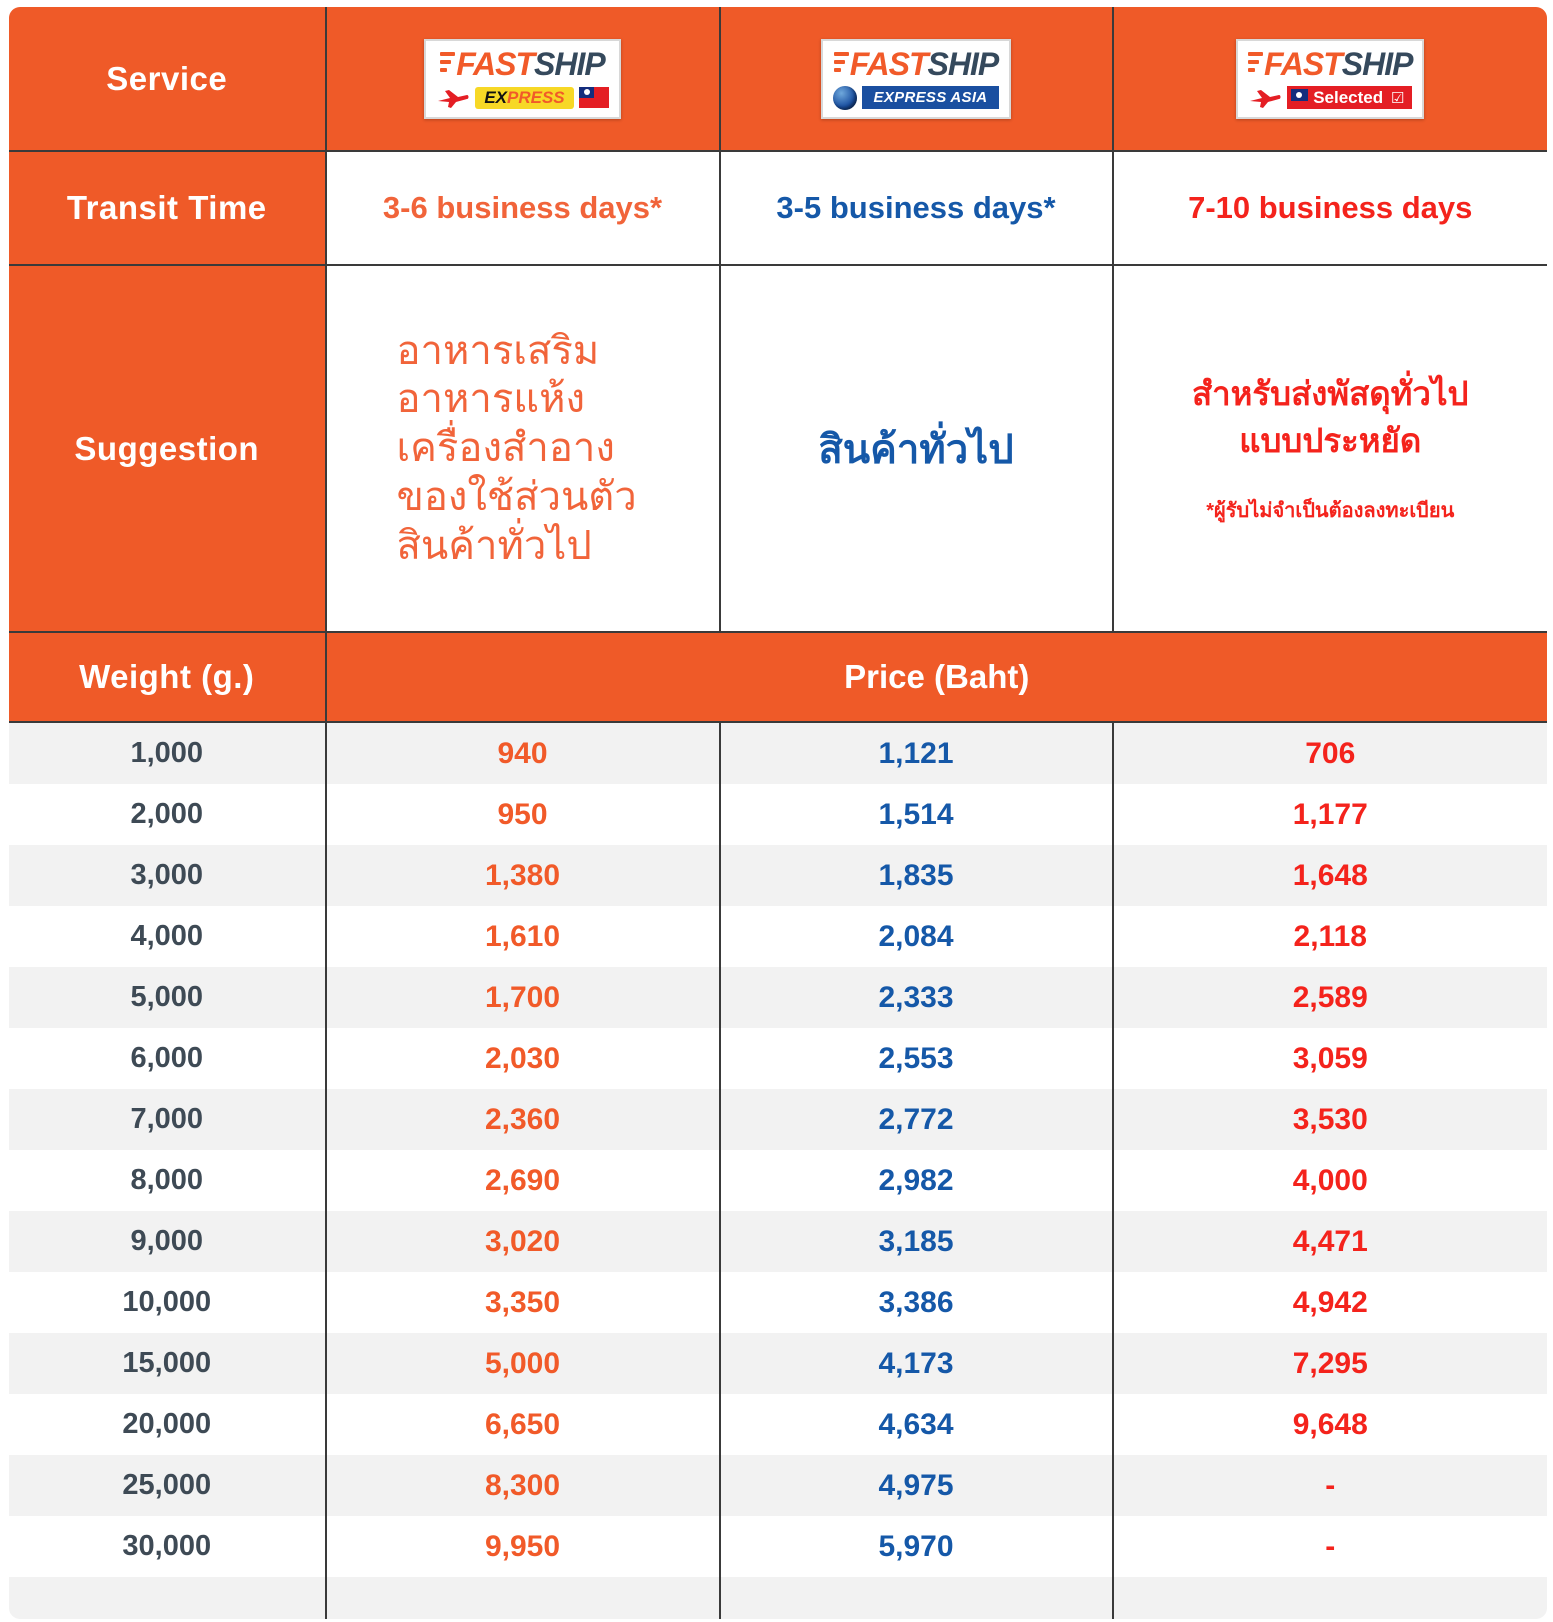  Describe the element at coordinates (1329, 1180) in the screenshot. I see `rate-selected: 4,000` at that location.